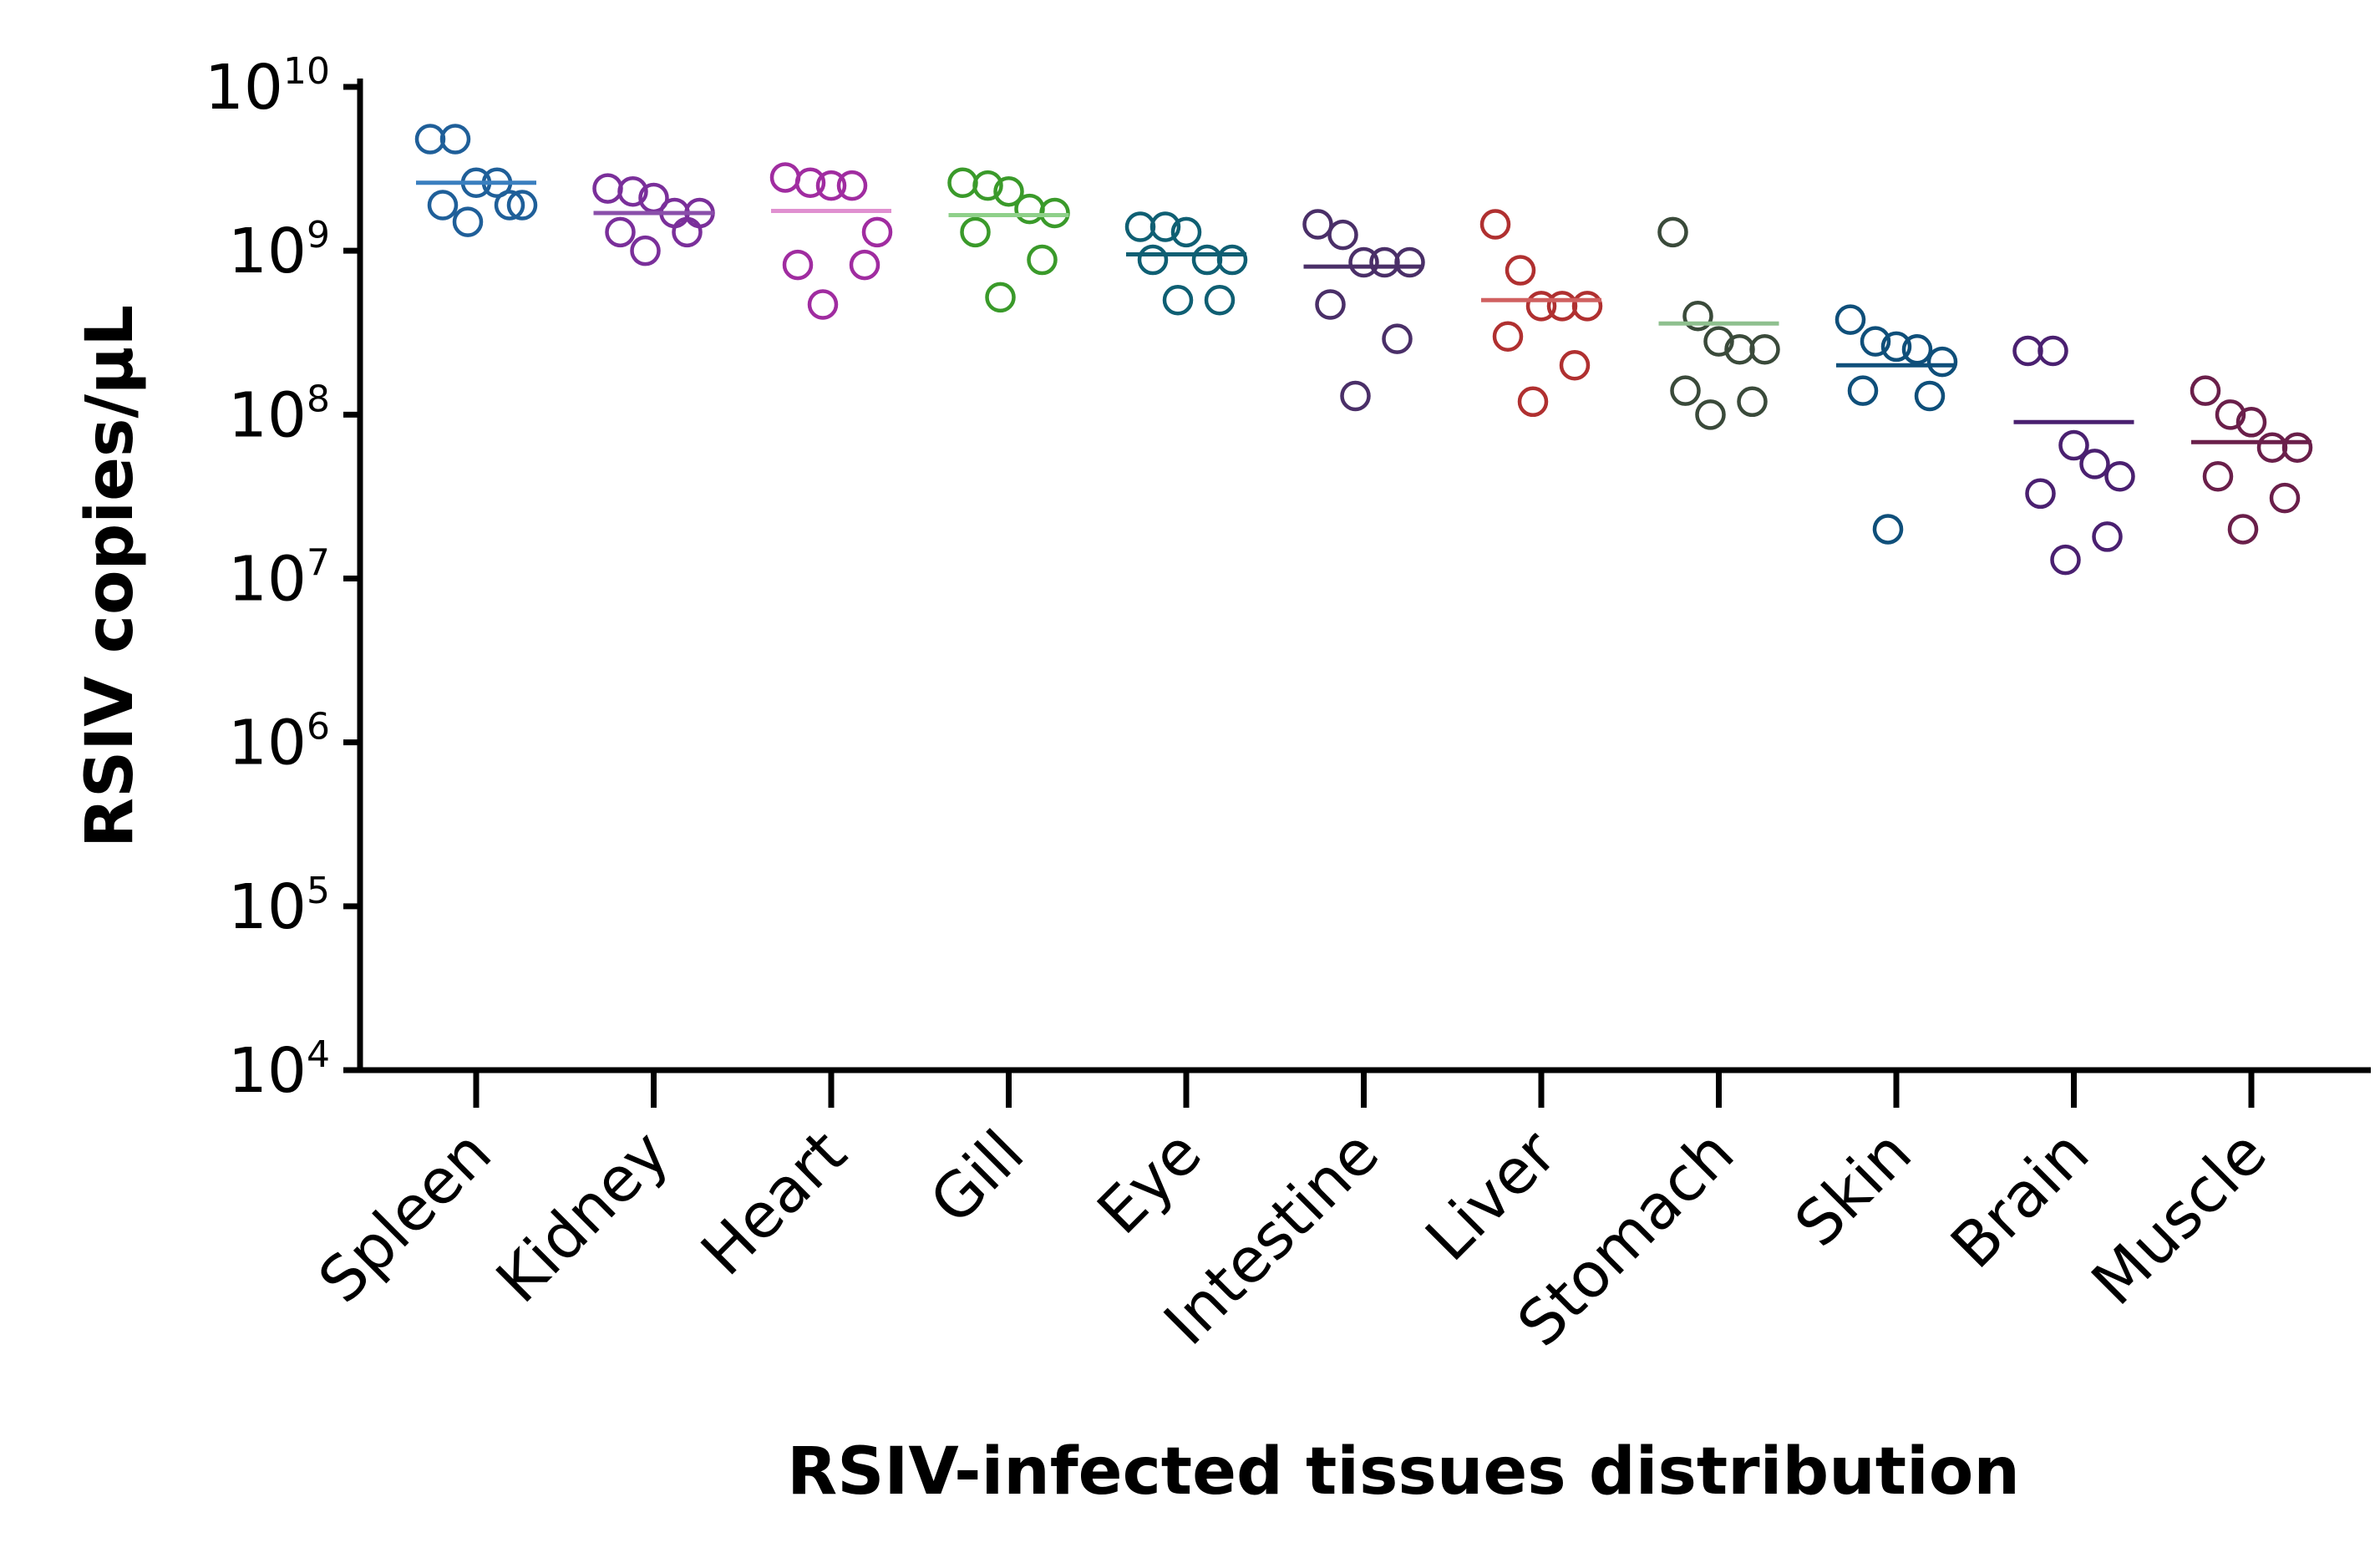 The image size is (2380, 1558). I want to click on x-tick-label-muscle: Muscle, so click(2179, 1218).